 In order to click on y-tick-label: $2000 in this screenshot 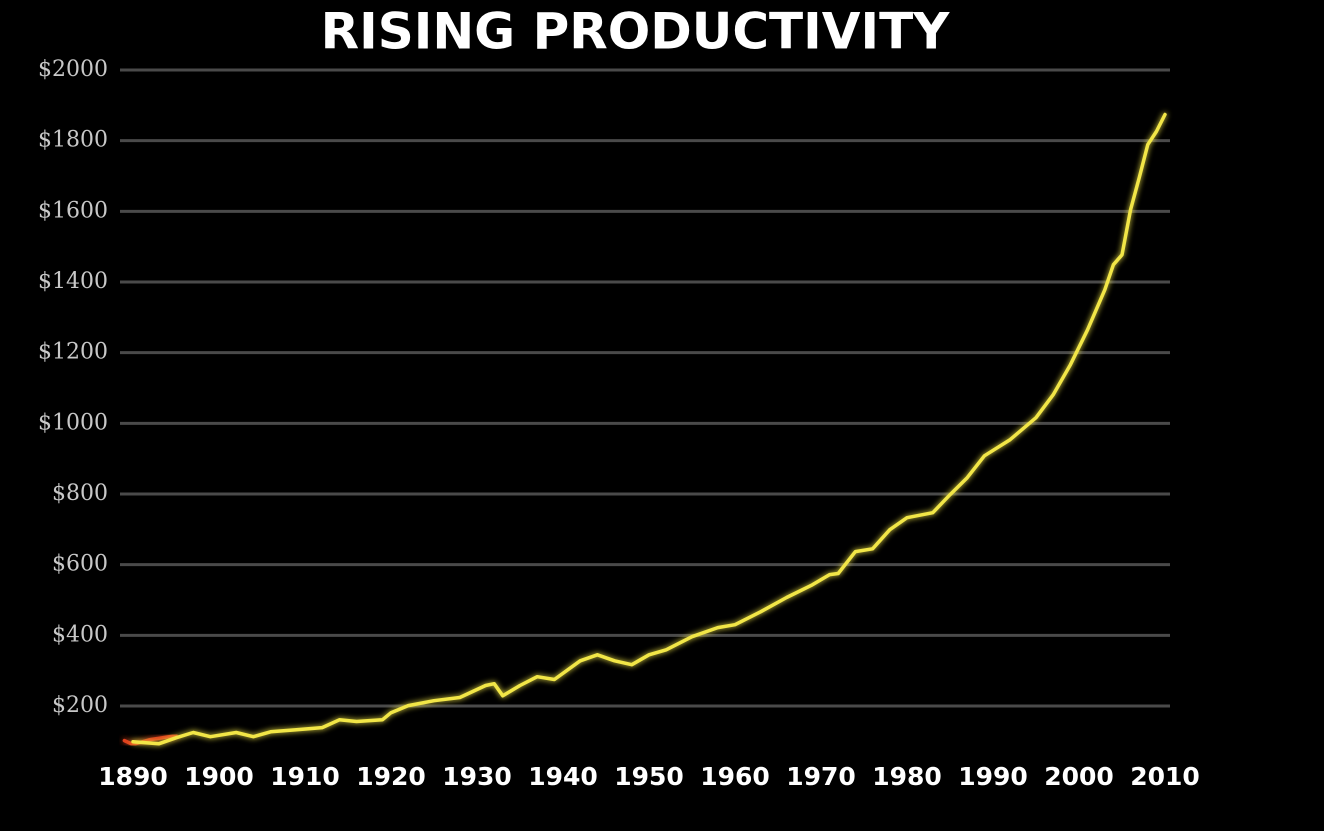, I will do `click(73, 69)`.